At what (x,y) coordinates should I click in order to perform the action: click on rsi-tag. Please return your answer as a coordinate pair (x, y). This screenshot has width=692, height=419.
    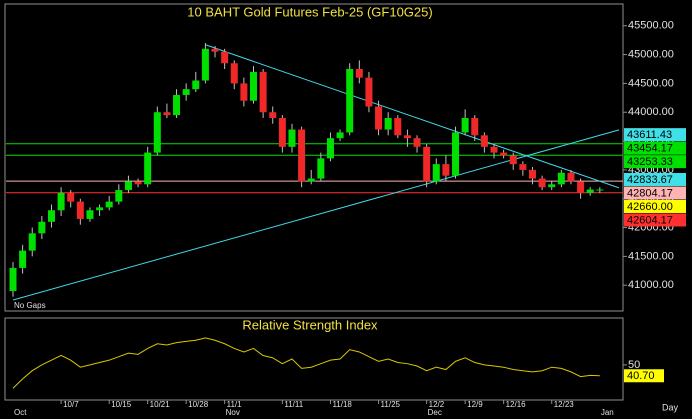
    Looking at the image, I should click on (644, 376).